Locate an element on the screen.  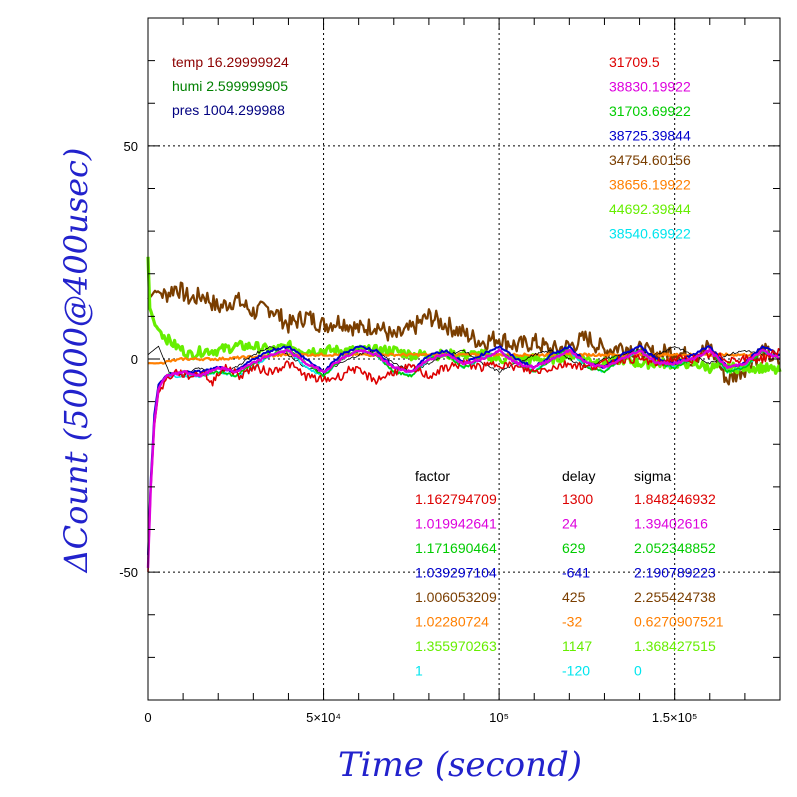
table-cell-delay: 629 is located at coordinates (574, 548).